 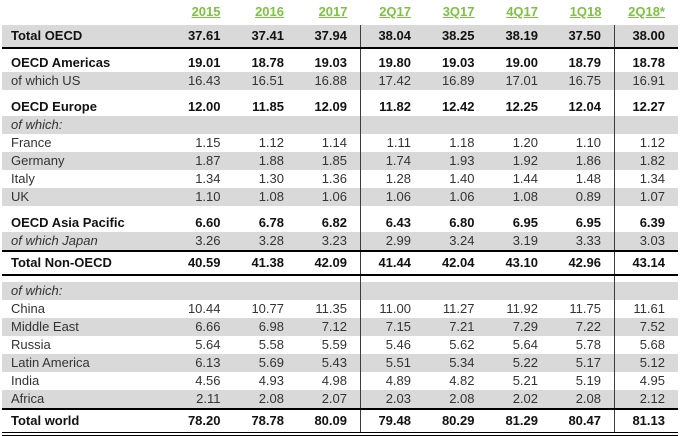 What do you see at coordinates (519, 242) in the screenshot?
I see `value-cell: 3.19` at bounding box center [519, 242].